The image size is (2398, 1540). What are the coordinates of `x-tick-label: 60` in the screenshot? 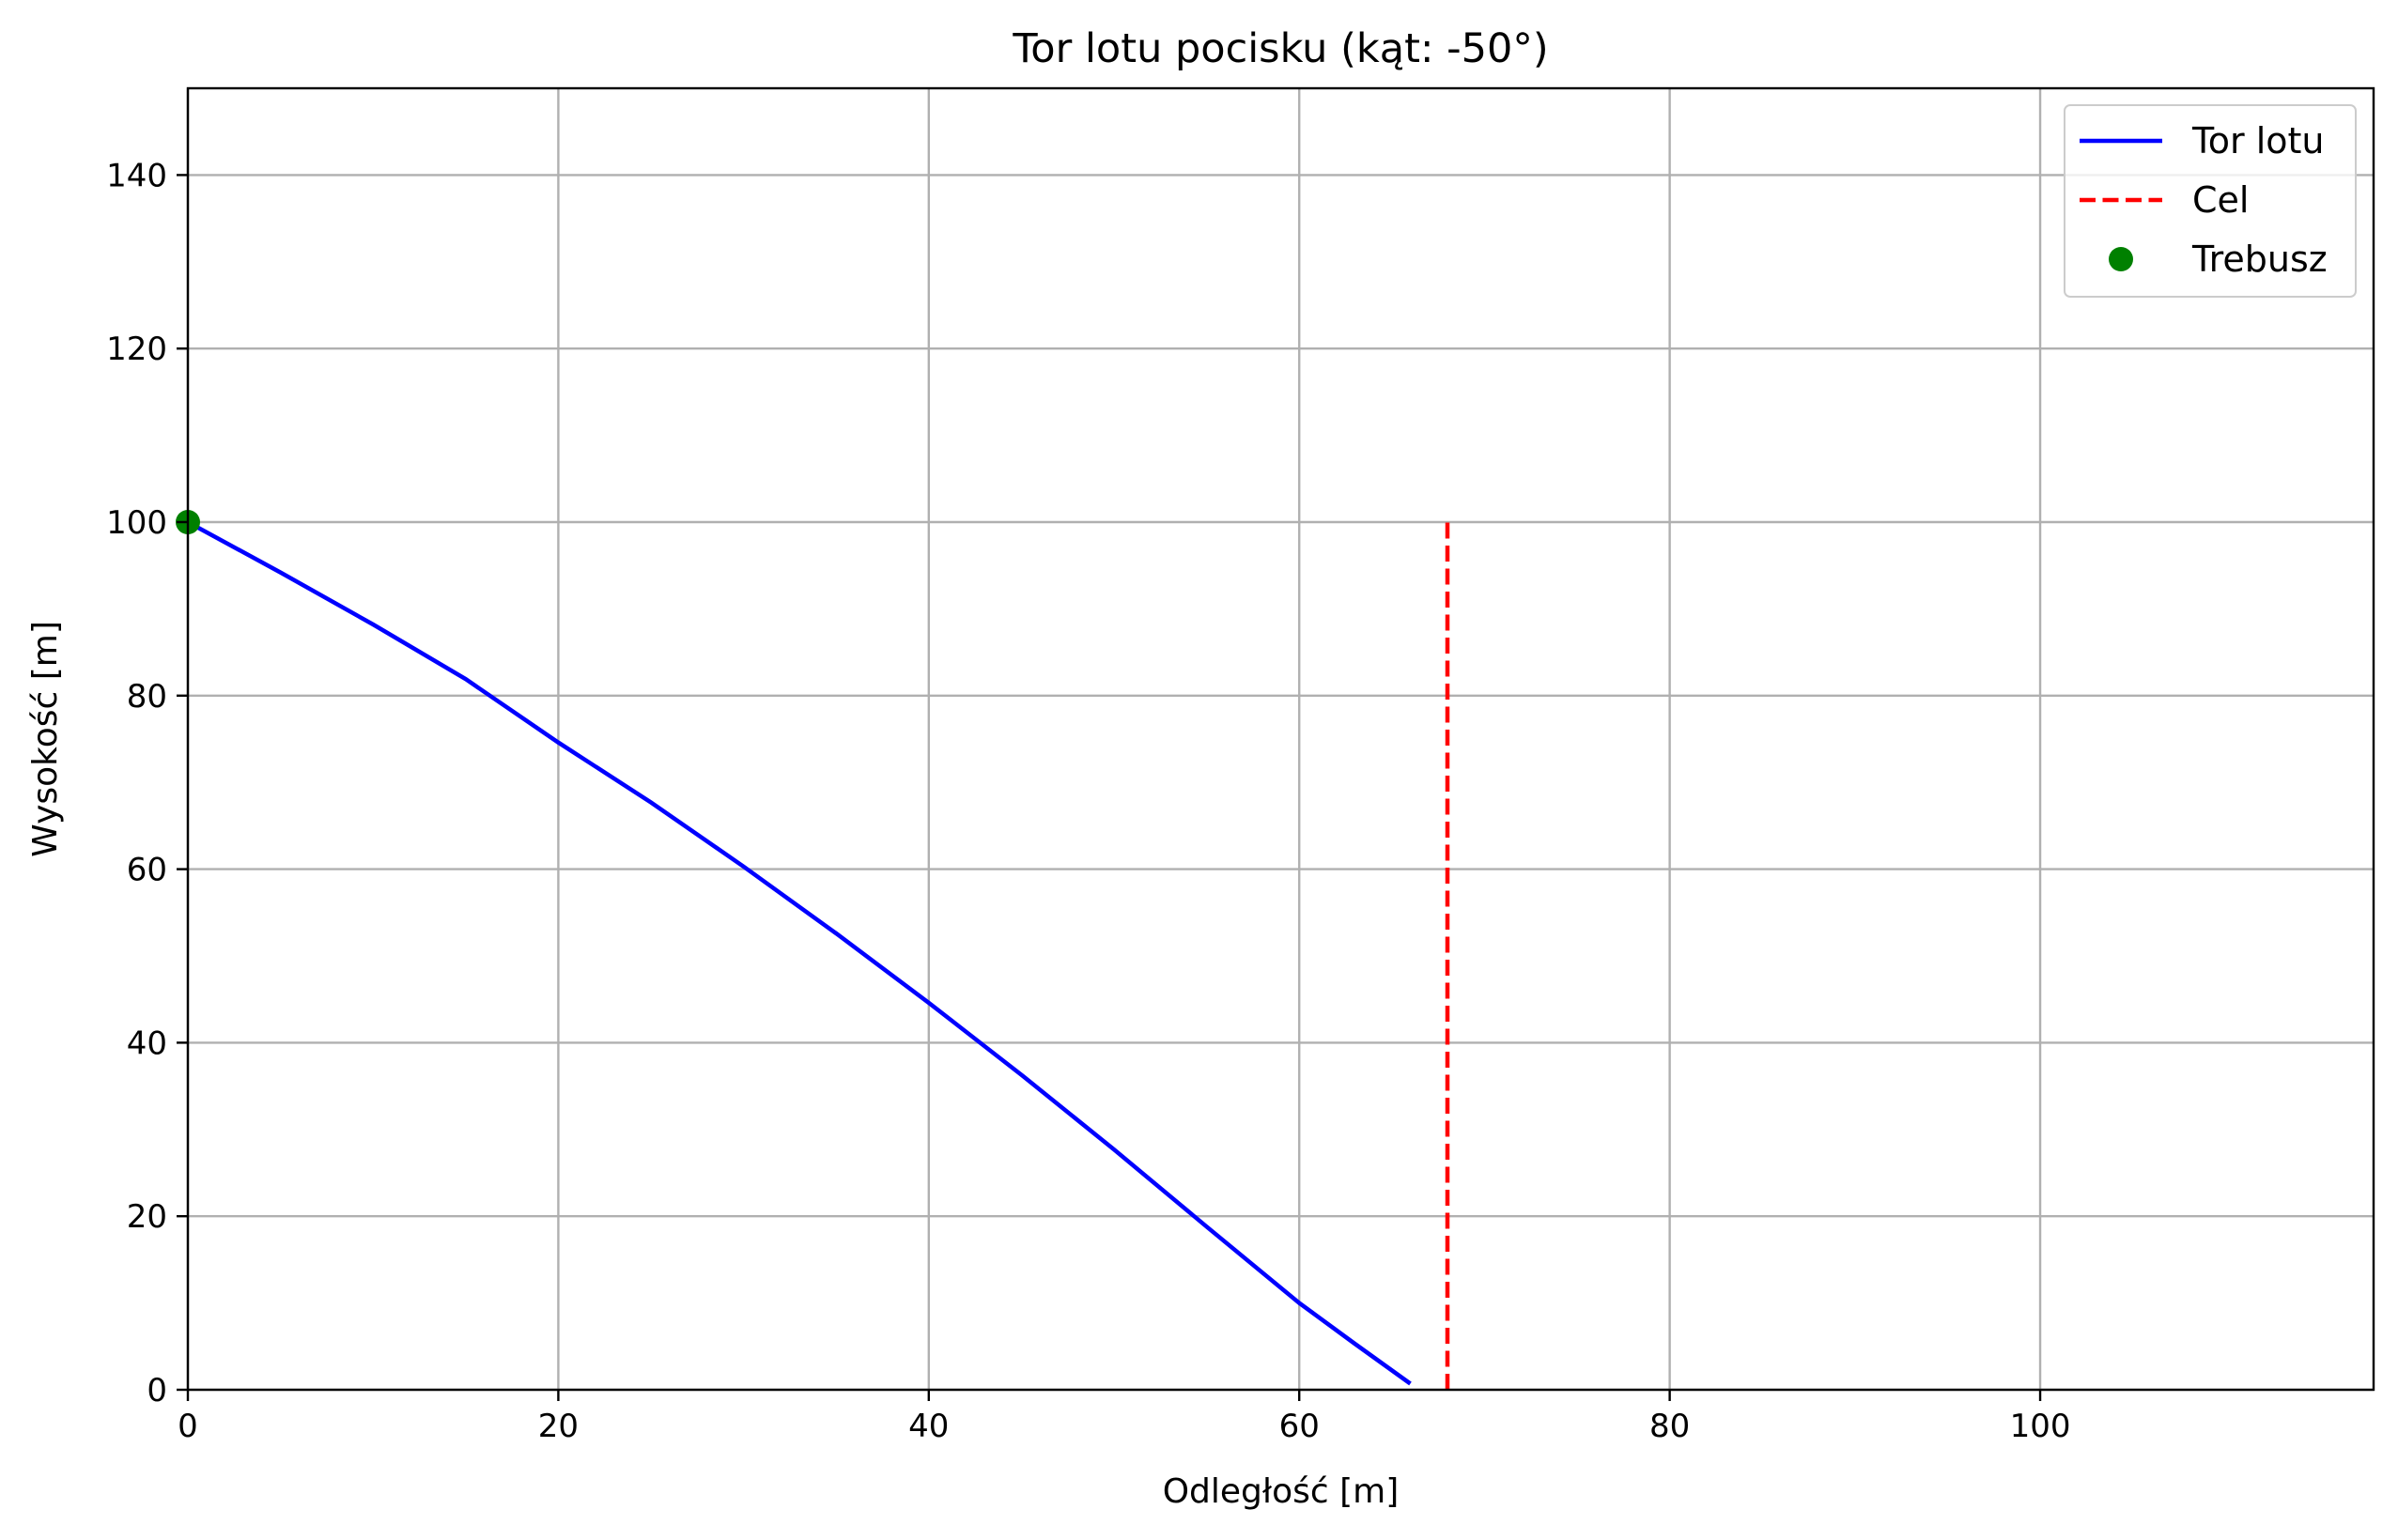 It's located at (1299, 1426).